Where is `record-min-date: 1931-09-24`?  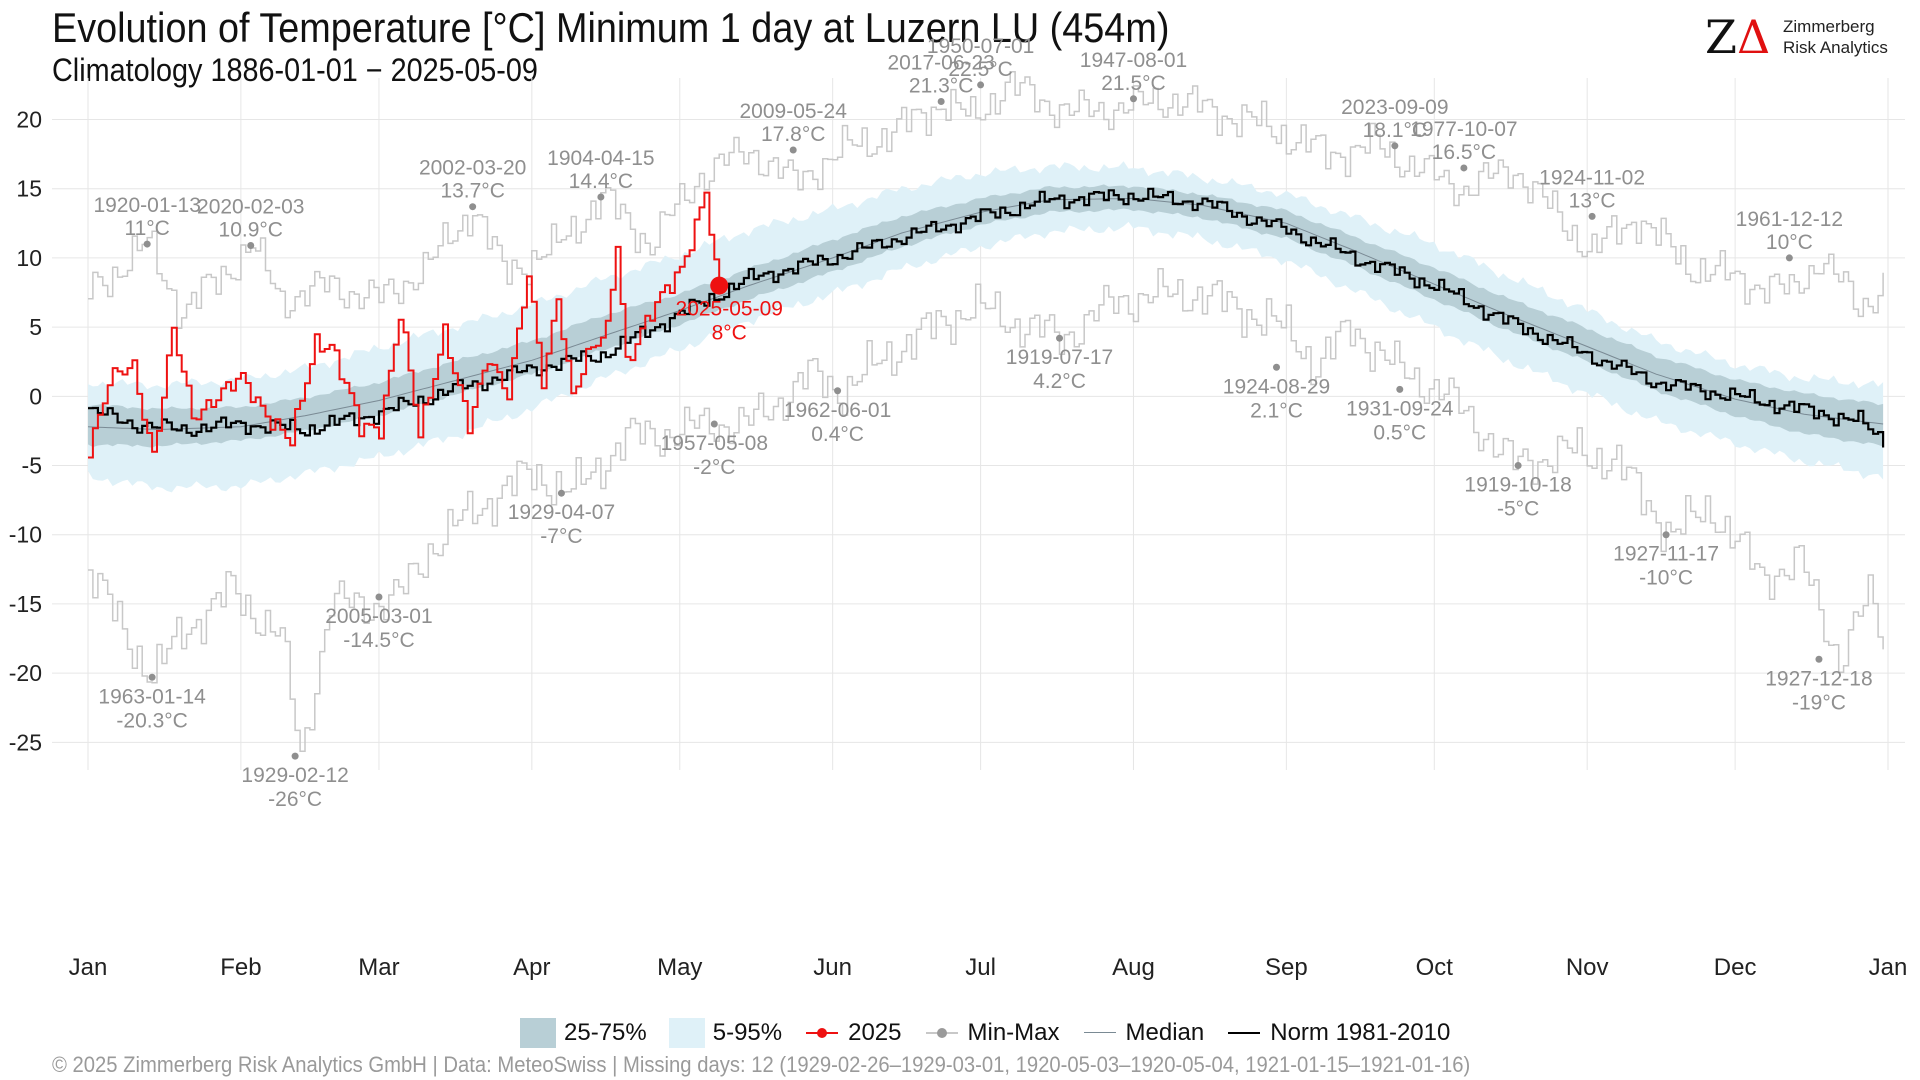
record-min-date: 1931-09-24 is located at coordinates (1400, 408).